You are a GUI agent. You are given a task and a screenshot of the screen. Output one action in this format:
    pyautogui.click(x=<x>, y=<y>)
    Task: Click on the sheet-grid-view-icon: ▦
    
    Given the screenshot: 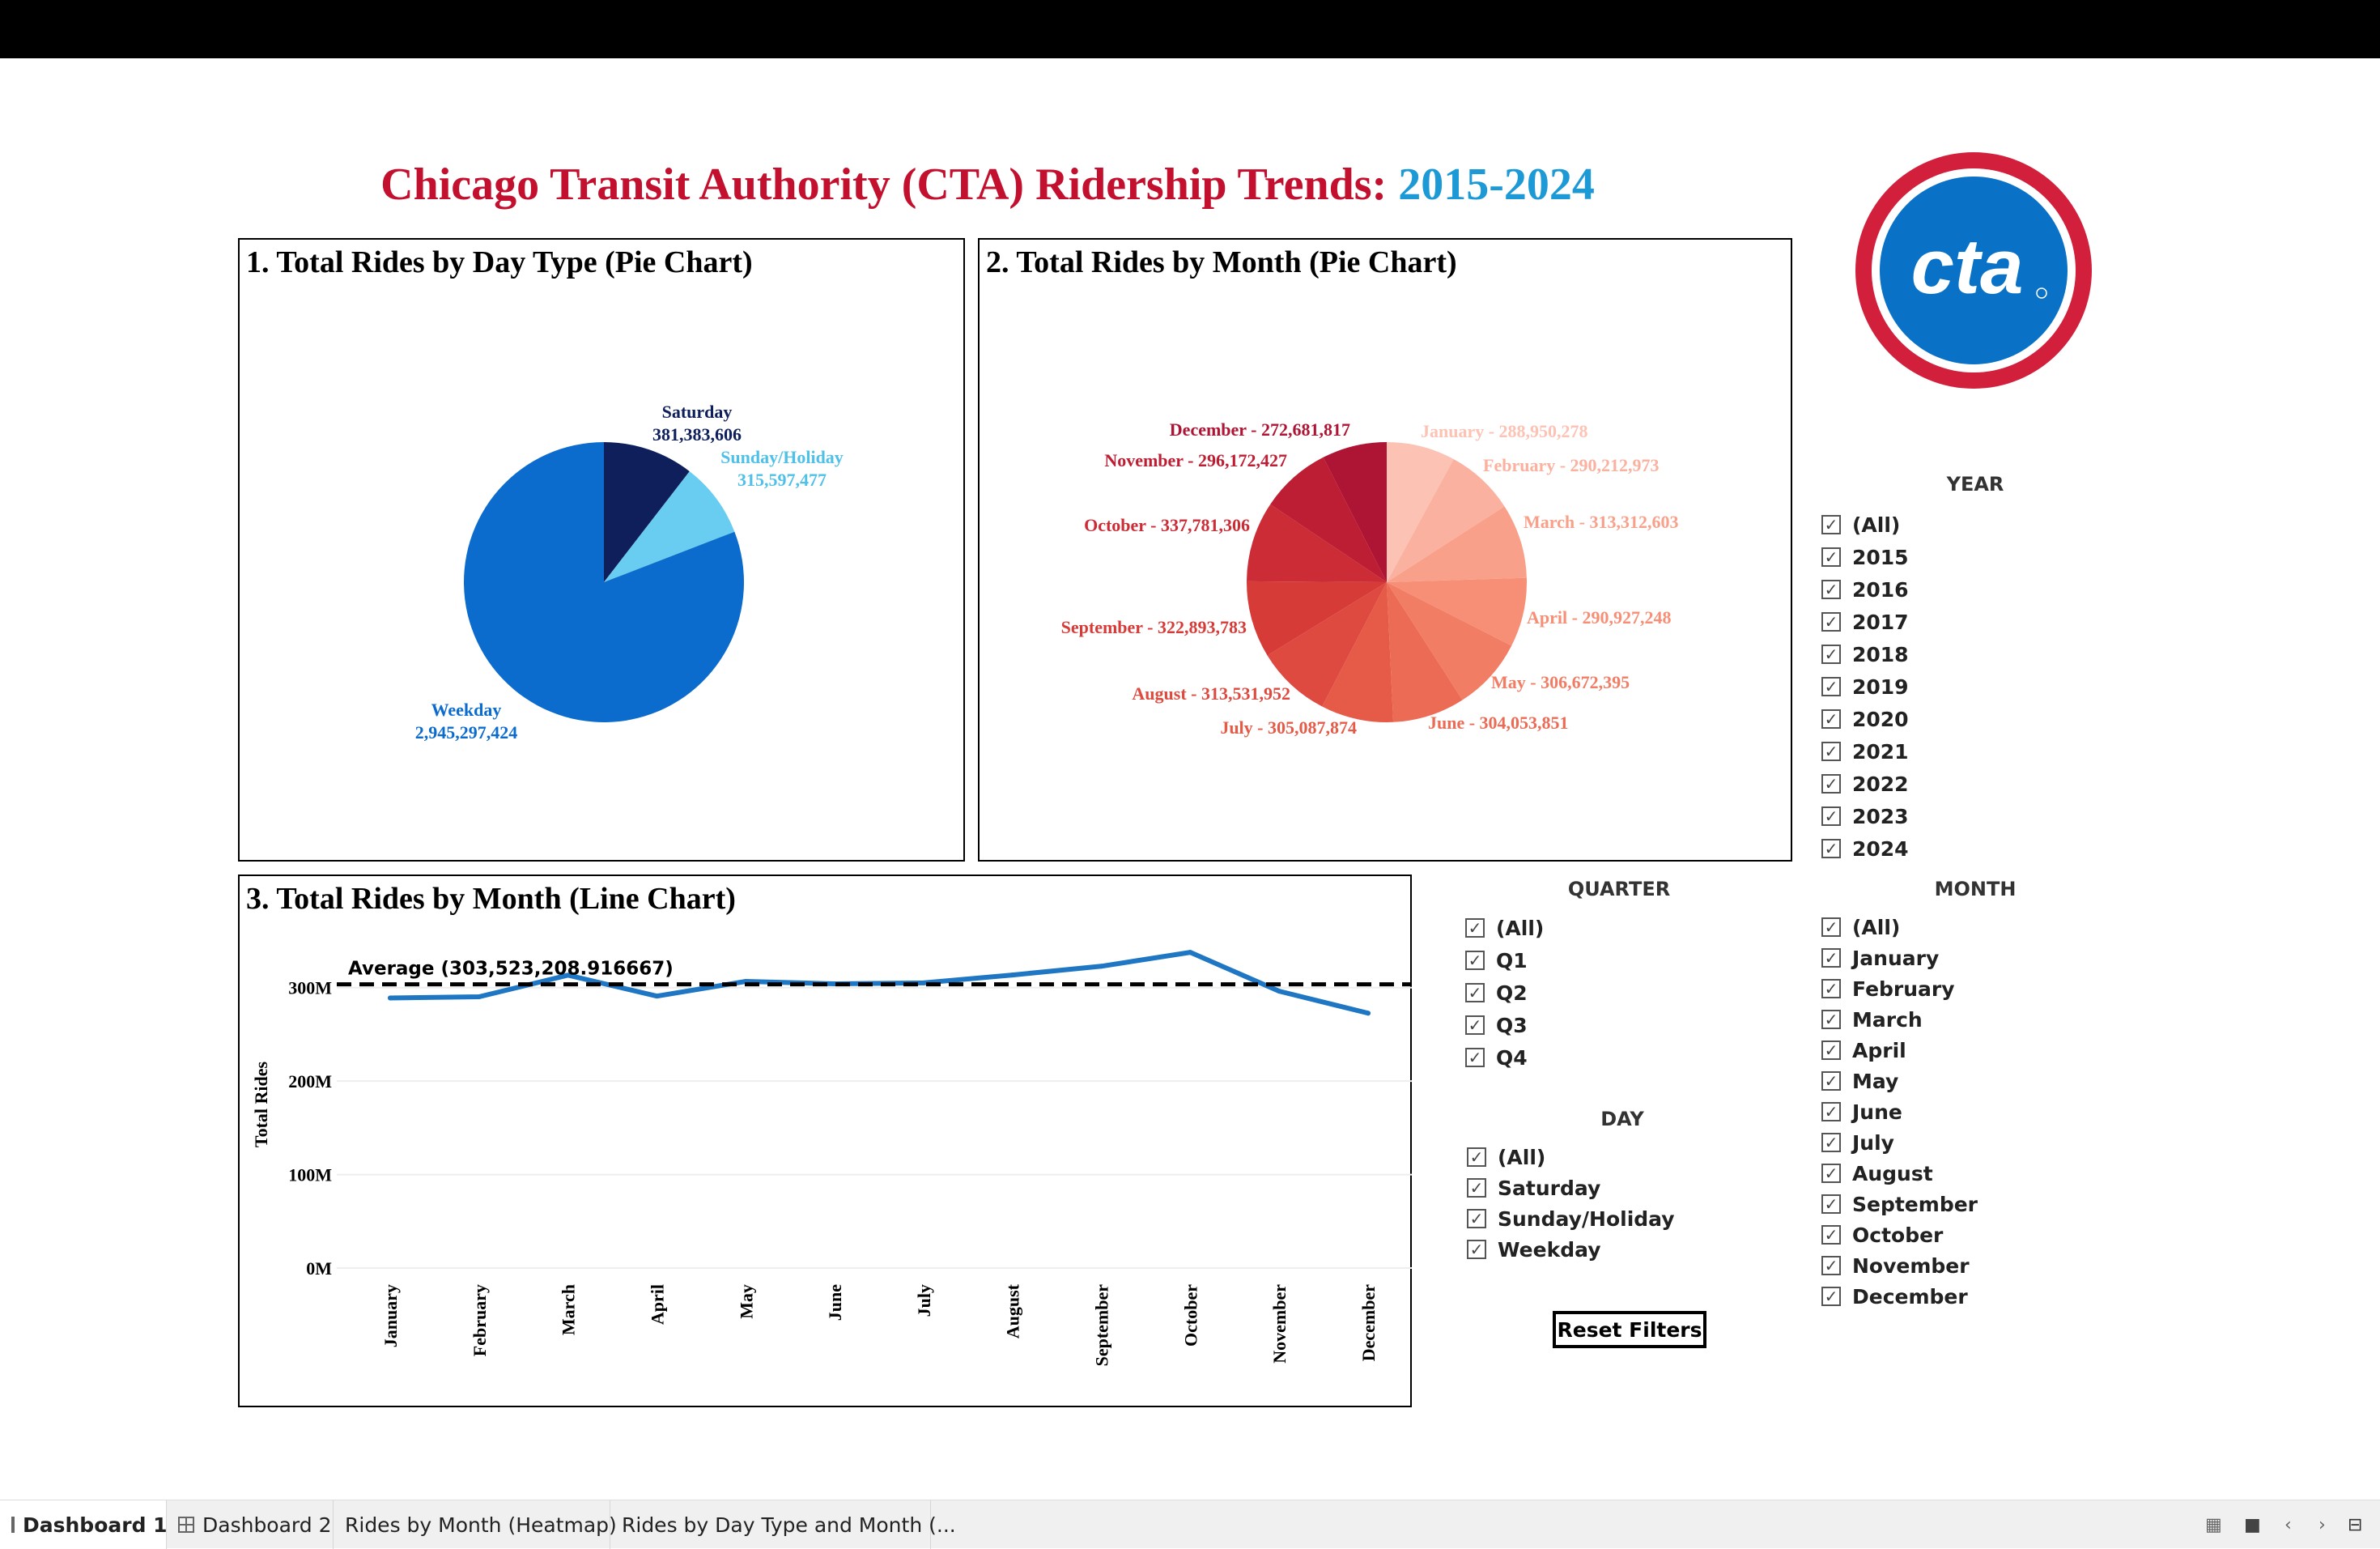 What is the action you would take?
    pyautogui.click(x=2213, y=1525)
    